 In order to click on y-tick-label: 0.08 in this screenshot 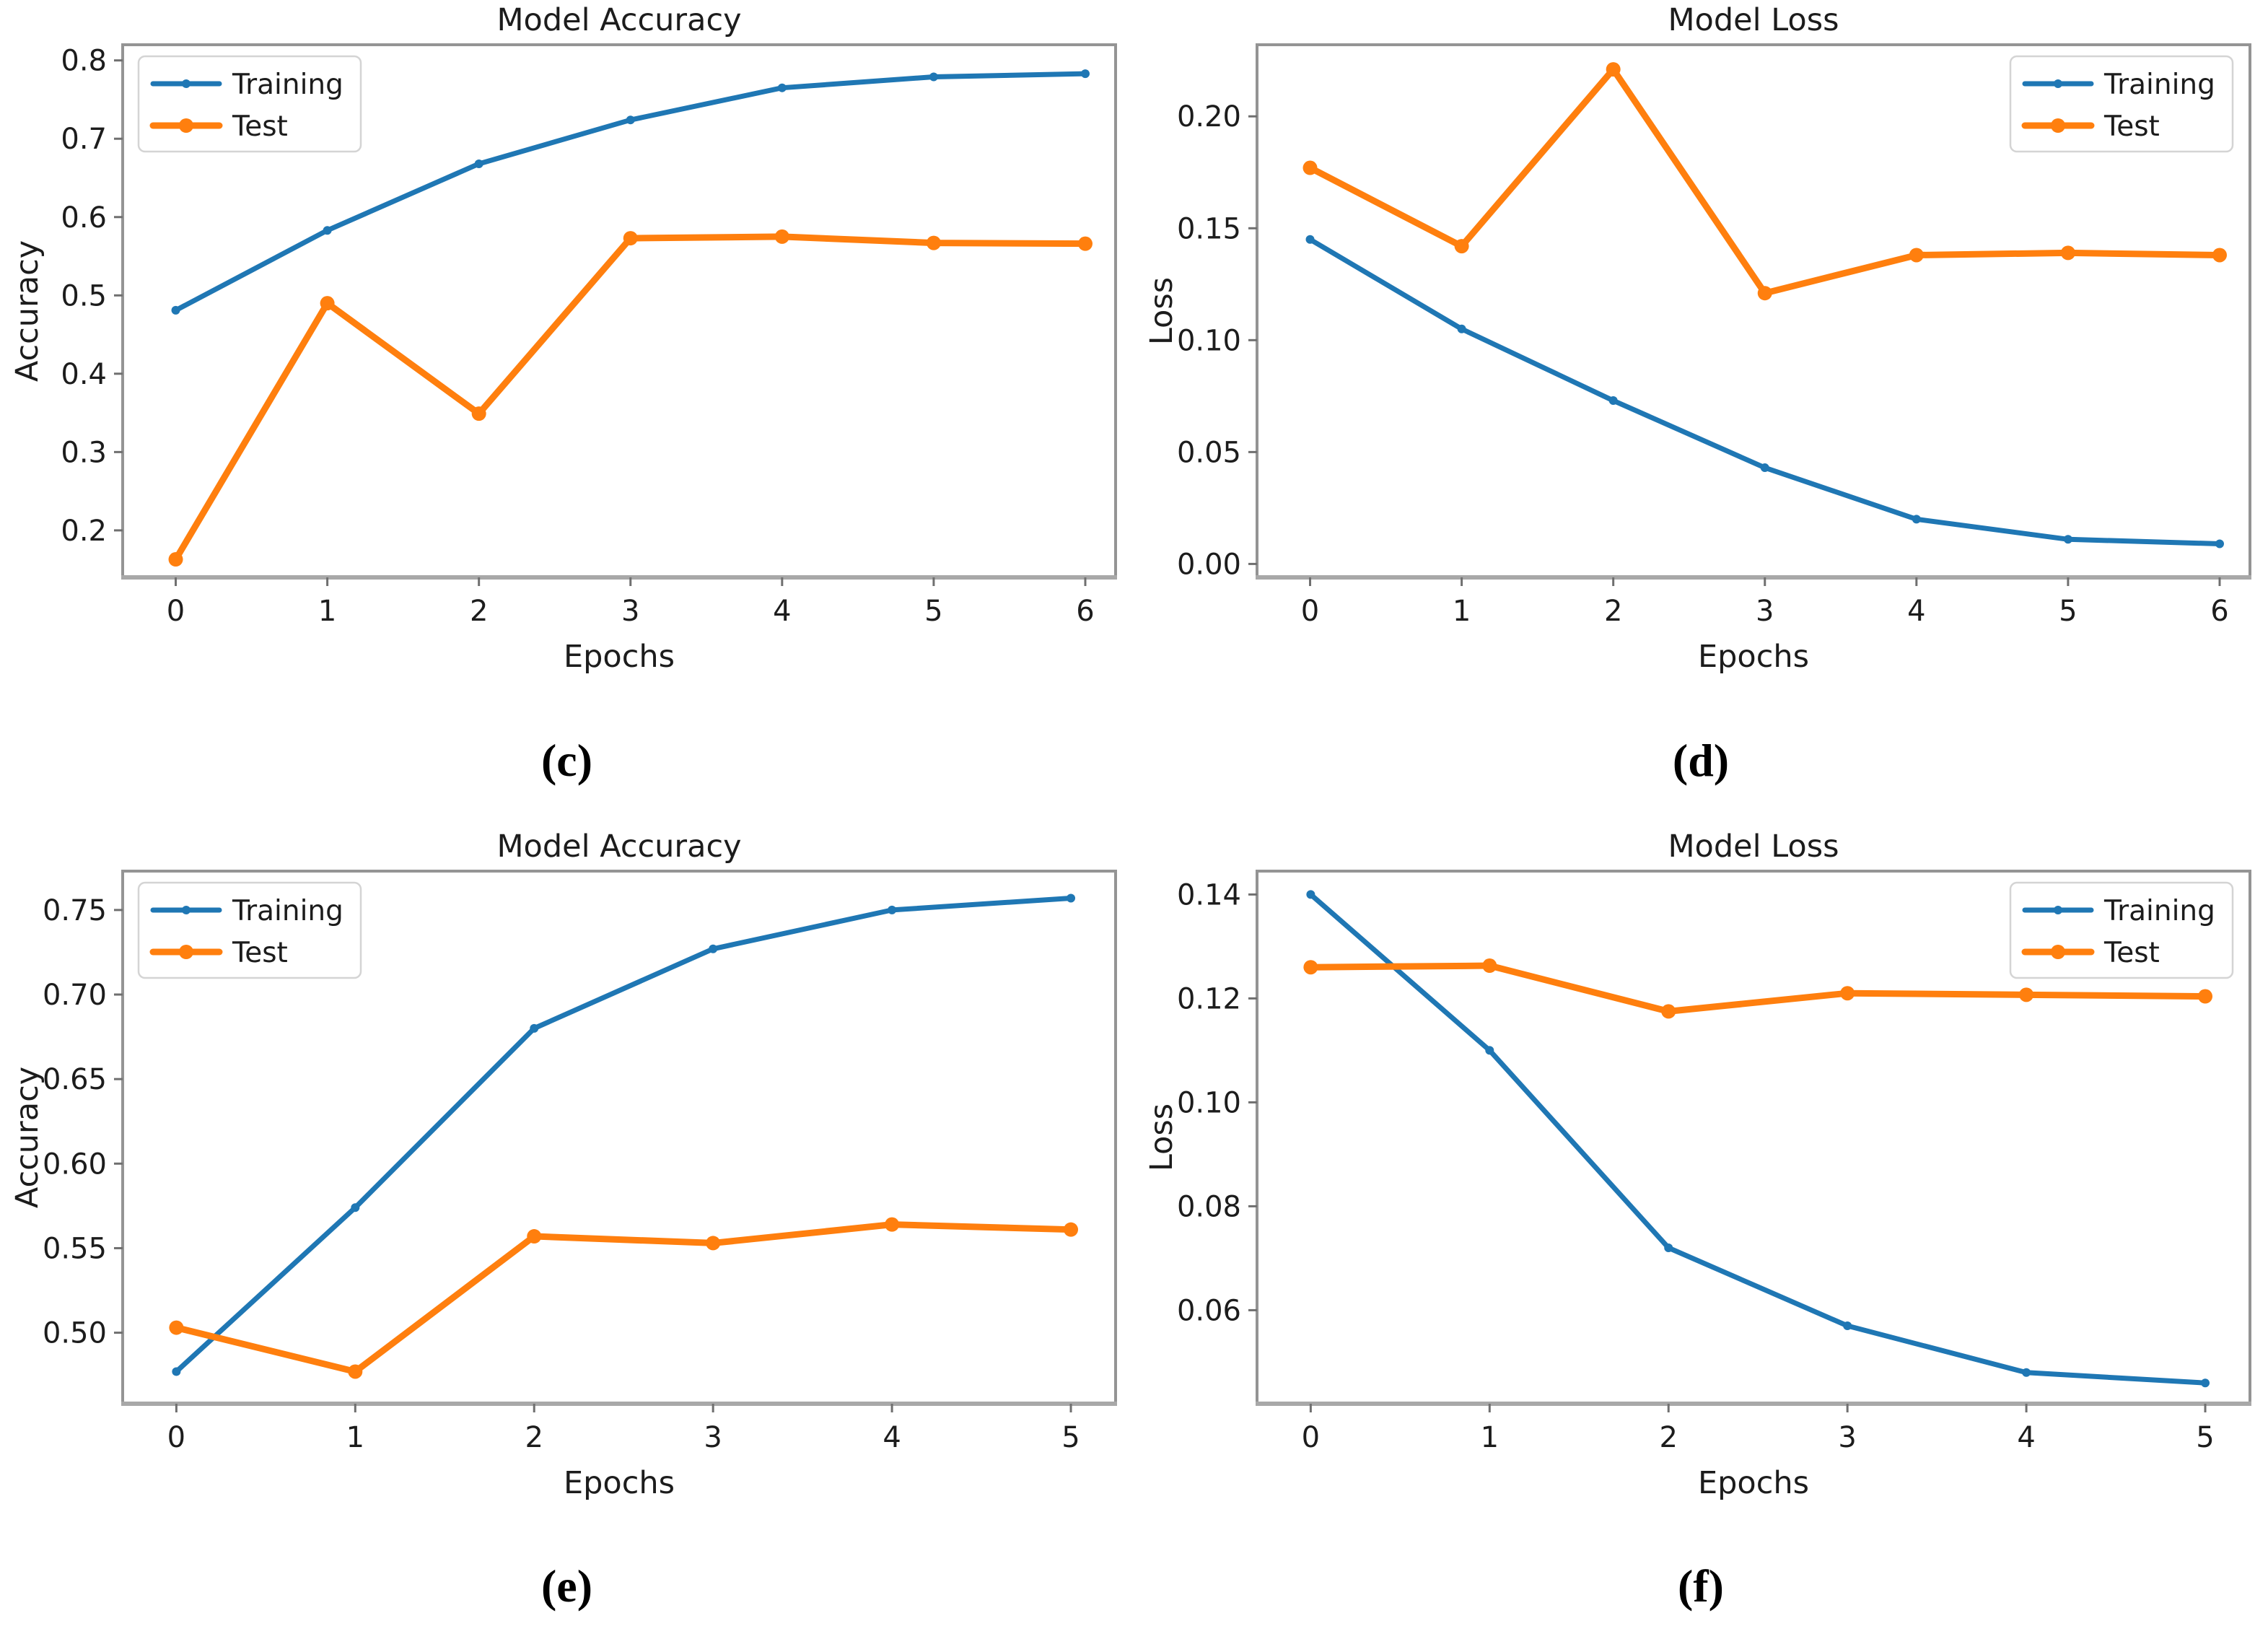, I will do `click(1208, 1206)`.